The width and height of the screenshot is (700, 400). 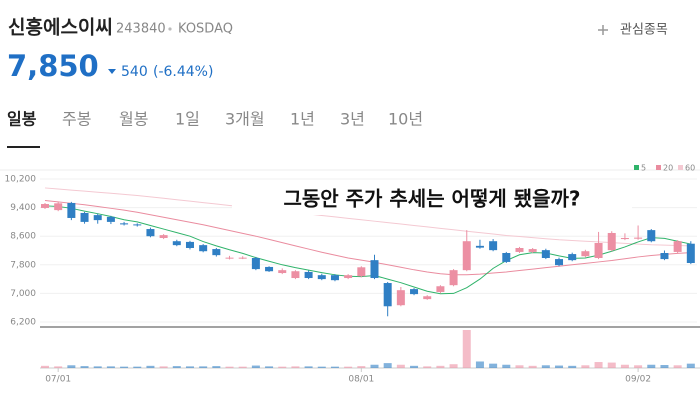 What do you see at coordinates (22, 119) in the screenshot?
I see `tab: 일봉` at bounding box center [22, 119].